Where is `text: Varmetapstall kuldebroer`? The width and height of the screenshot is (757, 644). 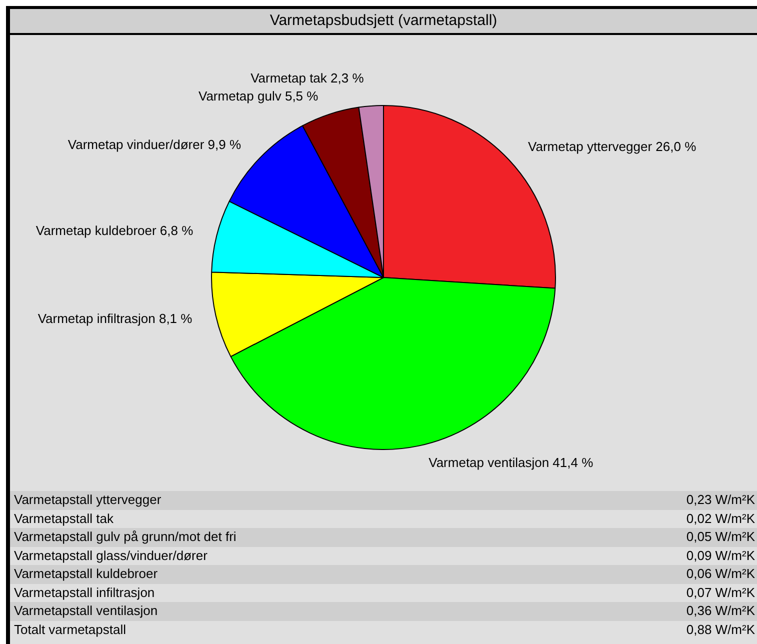
text: Varmetapstall kuldebroer is located at coordinates (86, 574).